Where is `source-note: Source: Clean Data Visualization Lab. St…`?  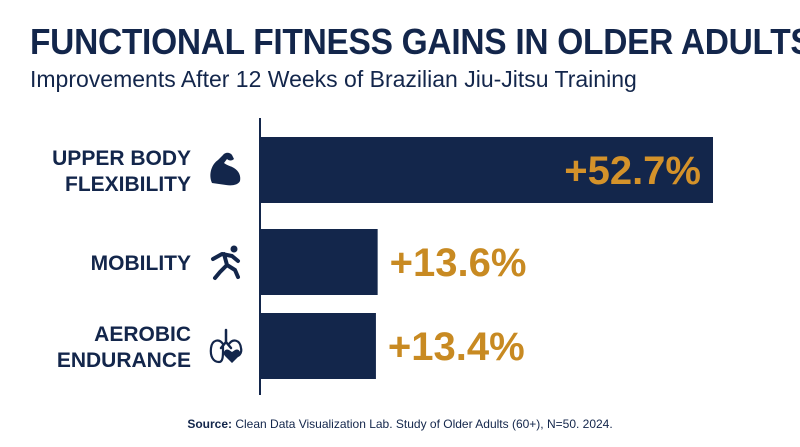
source-note: Source: Clean Data Visualization Lab. St… is located at coordinates (400, 424).